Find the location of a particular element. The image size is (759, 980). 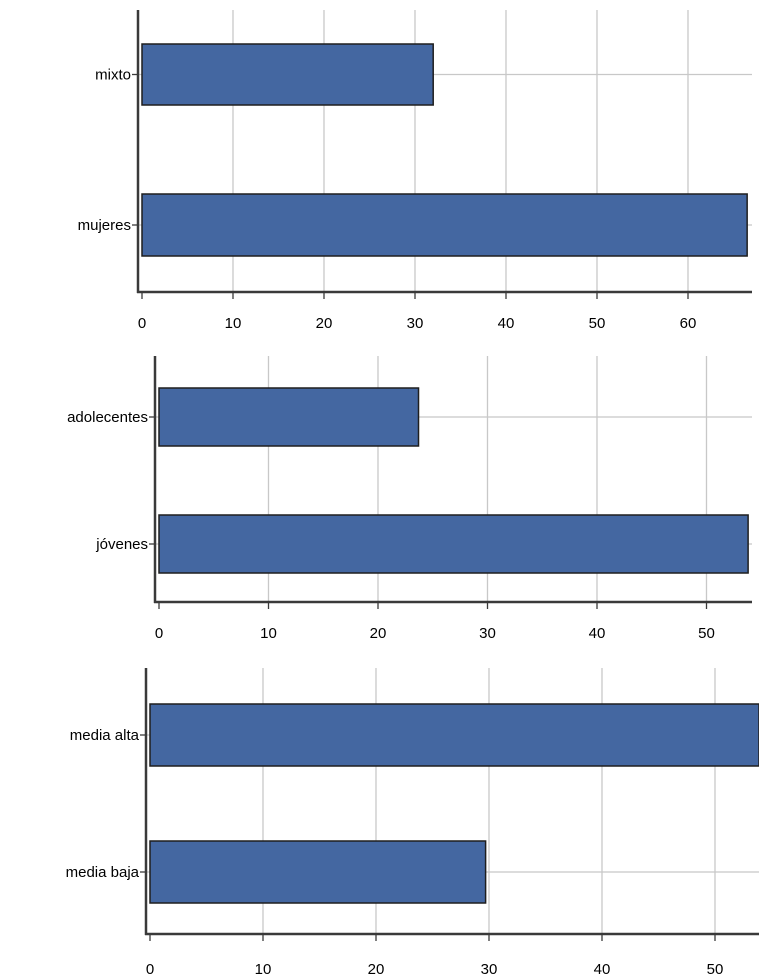

category-label: jóvenes is located at coordinates (121, 544).